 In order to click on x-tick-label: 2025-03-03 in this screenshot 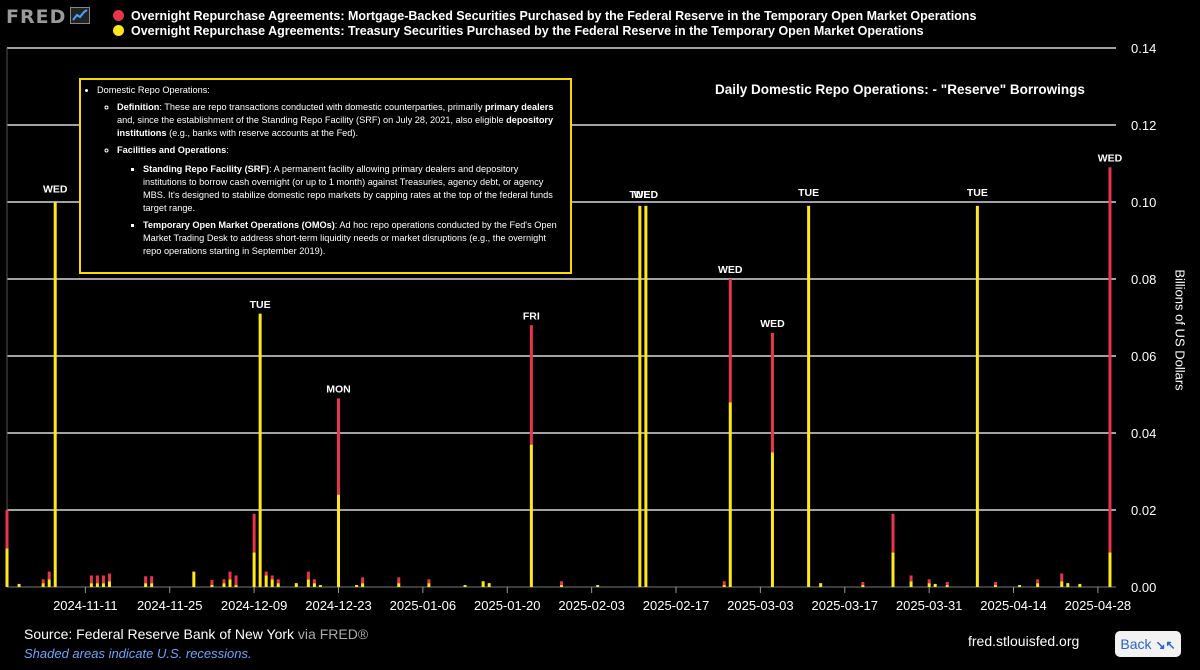, I will do `click(760, 605)`.